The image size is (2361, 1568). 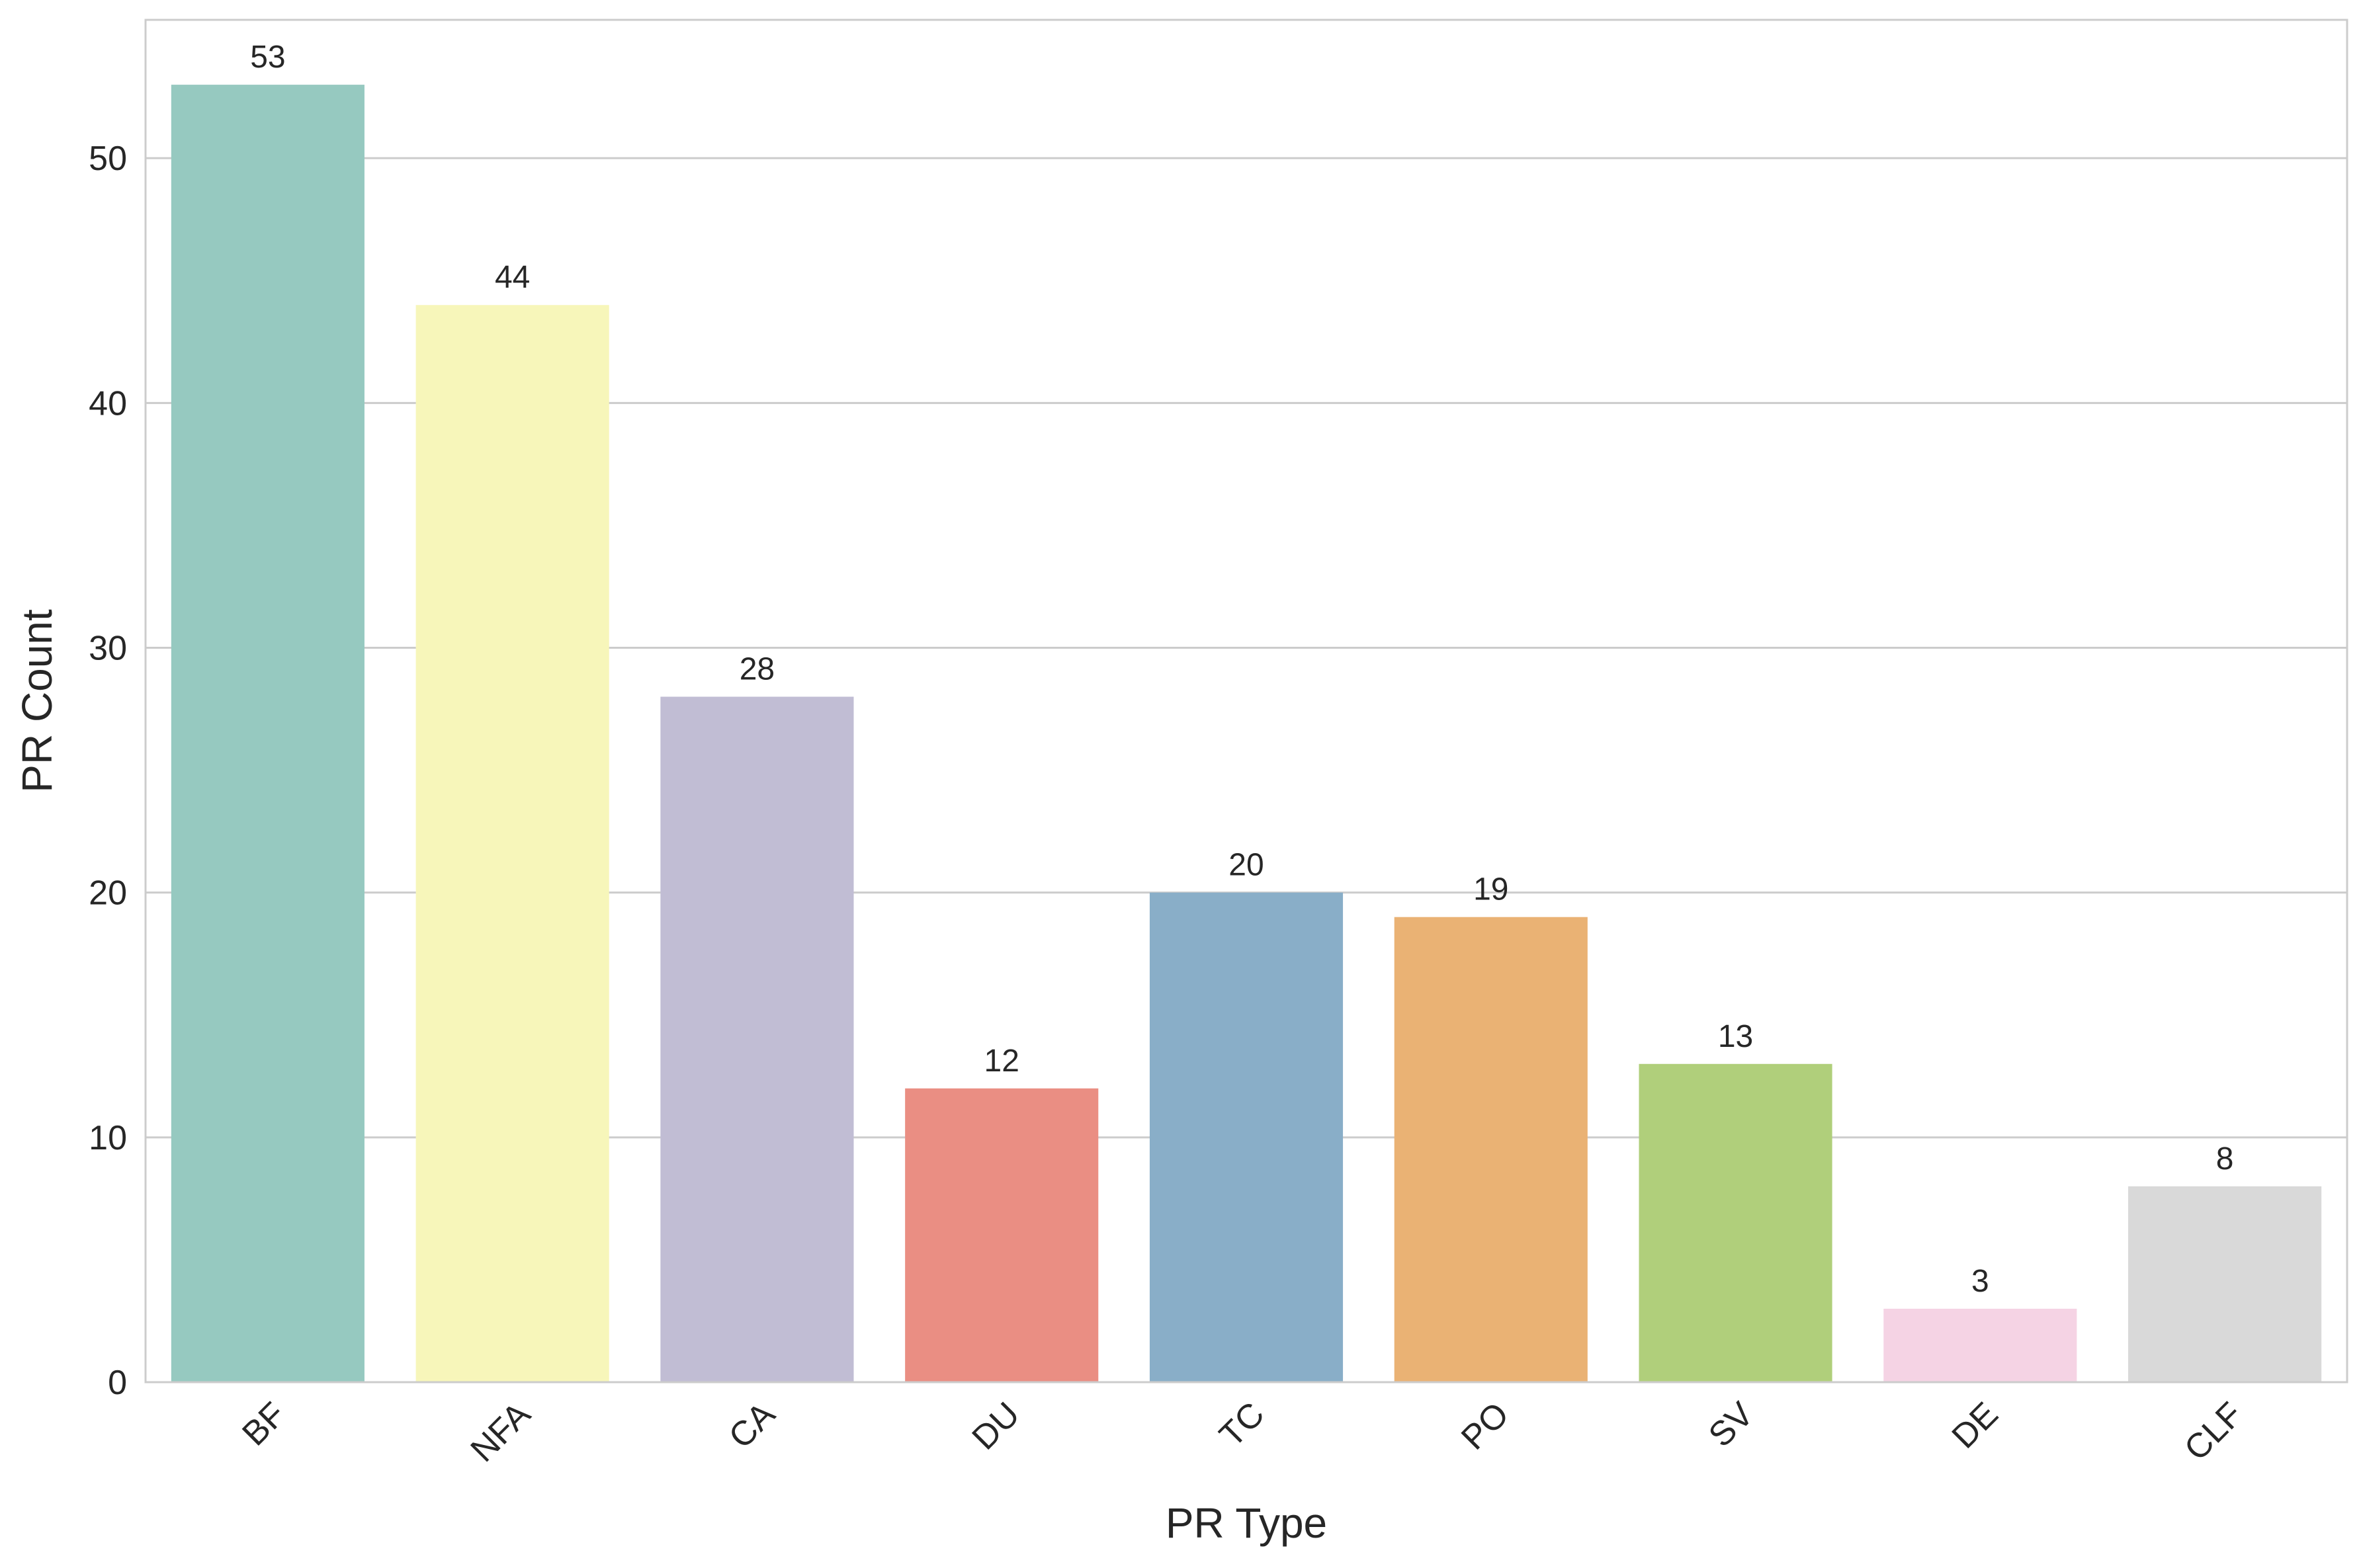 I want to click on x-tick-label-po: PO, so click(x=1485, y=1426).